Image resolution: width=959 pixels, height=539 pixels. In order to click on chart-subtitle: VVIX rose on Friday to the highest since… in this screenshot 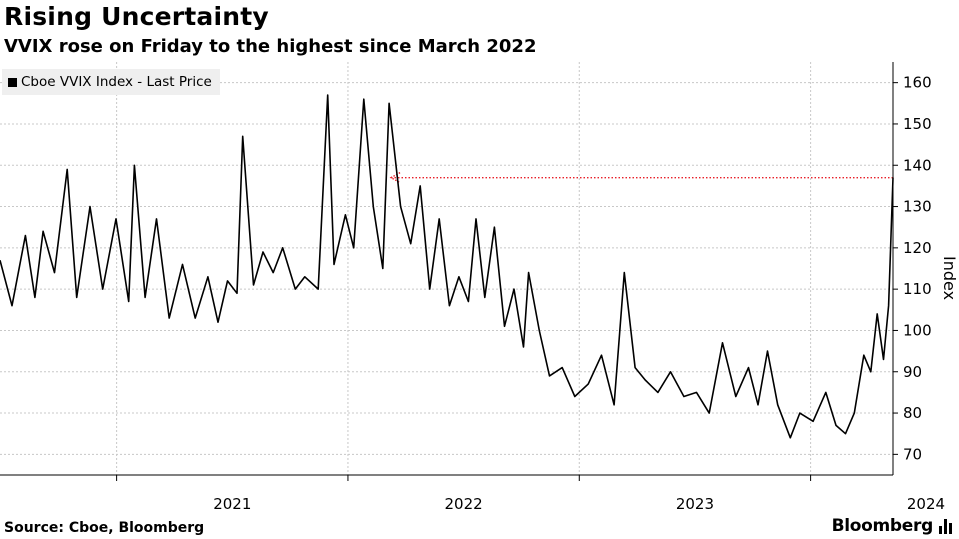, I will do `click(270, 46)`.